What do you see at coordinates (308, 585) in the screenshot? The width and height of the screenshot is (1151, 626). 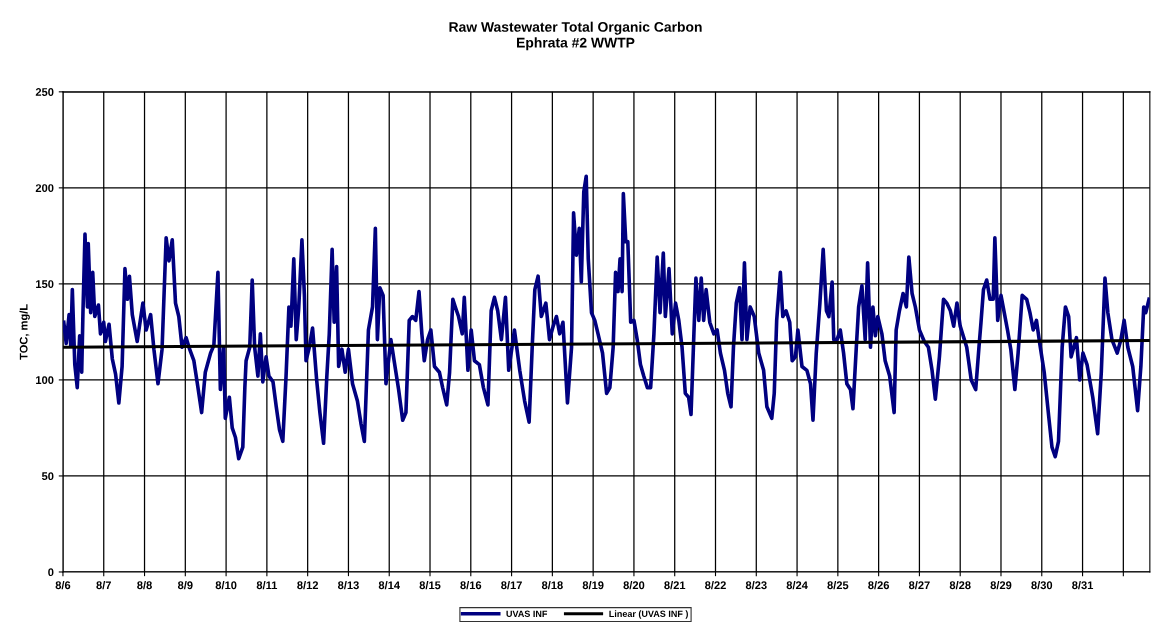 I see `x-tick-label: 8/12` at bounding box center [308, 585].